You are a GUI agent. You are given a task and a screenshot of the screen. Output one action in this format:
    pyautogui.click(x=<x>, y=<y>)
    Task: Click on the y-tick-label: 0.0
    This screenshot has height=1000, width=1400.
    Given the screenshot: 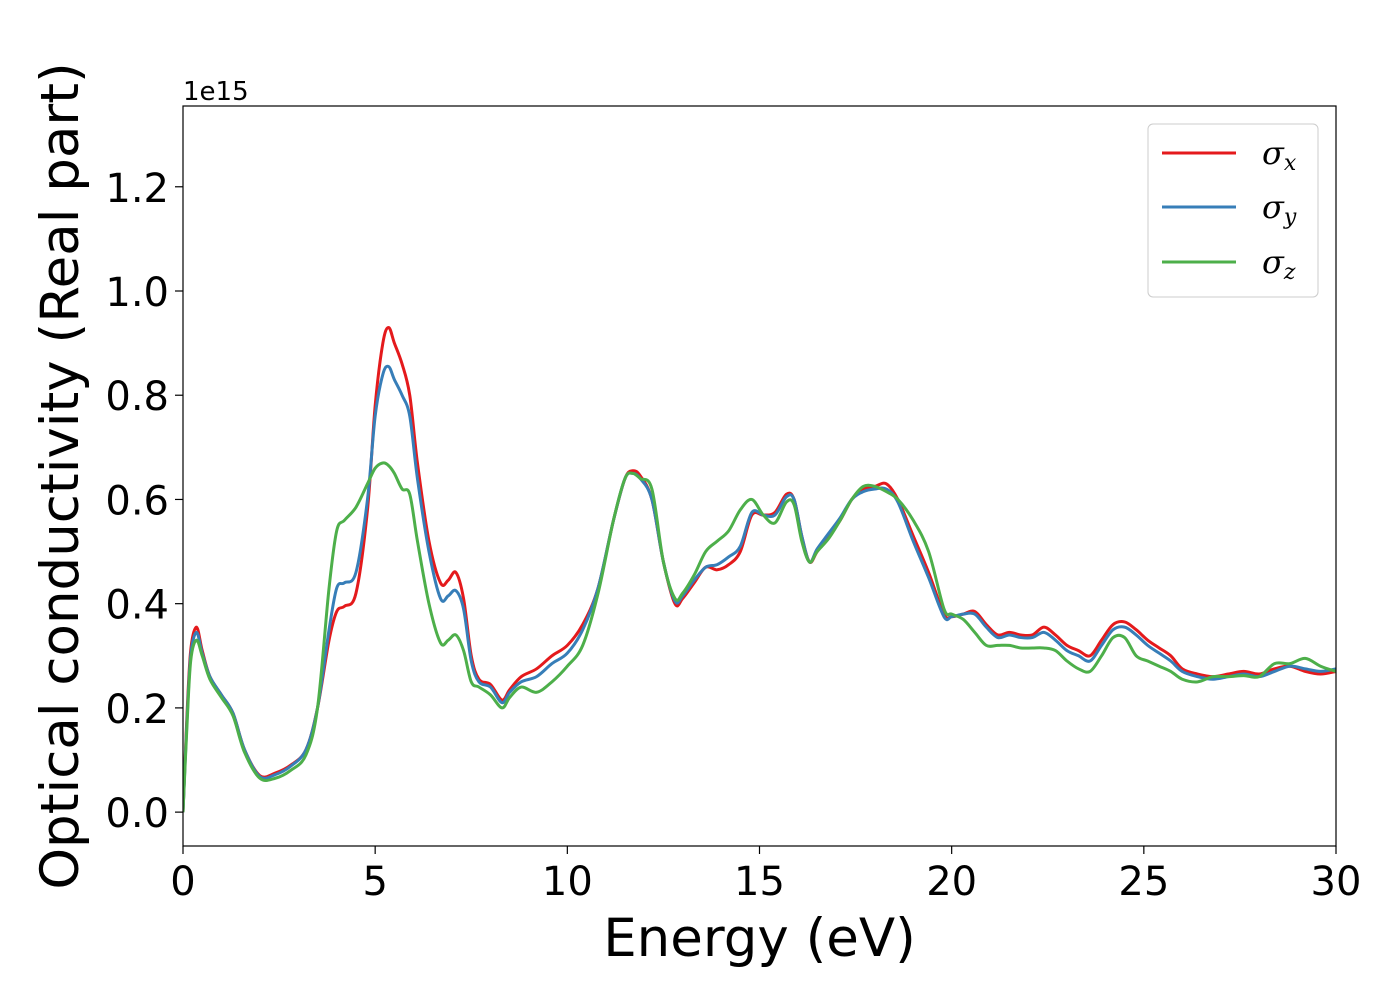 What is the action you would take?
    pyautogui.click(x=137, y=814)
    